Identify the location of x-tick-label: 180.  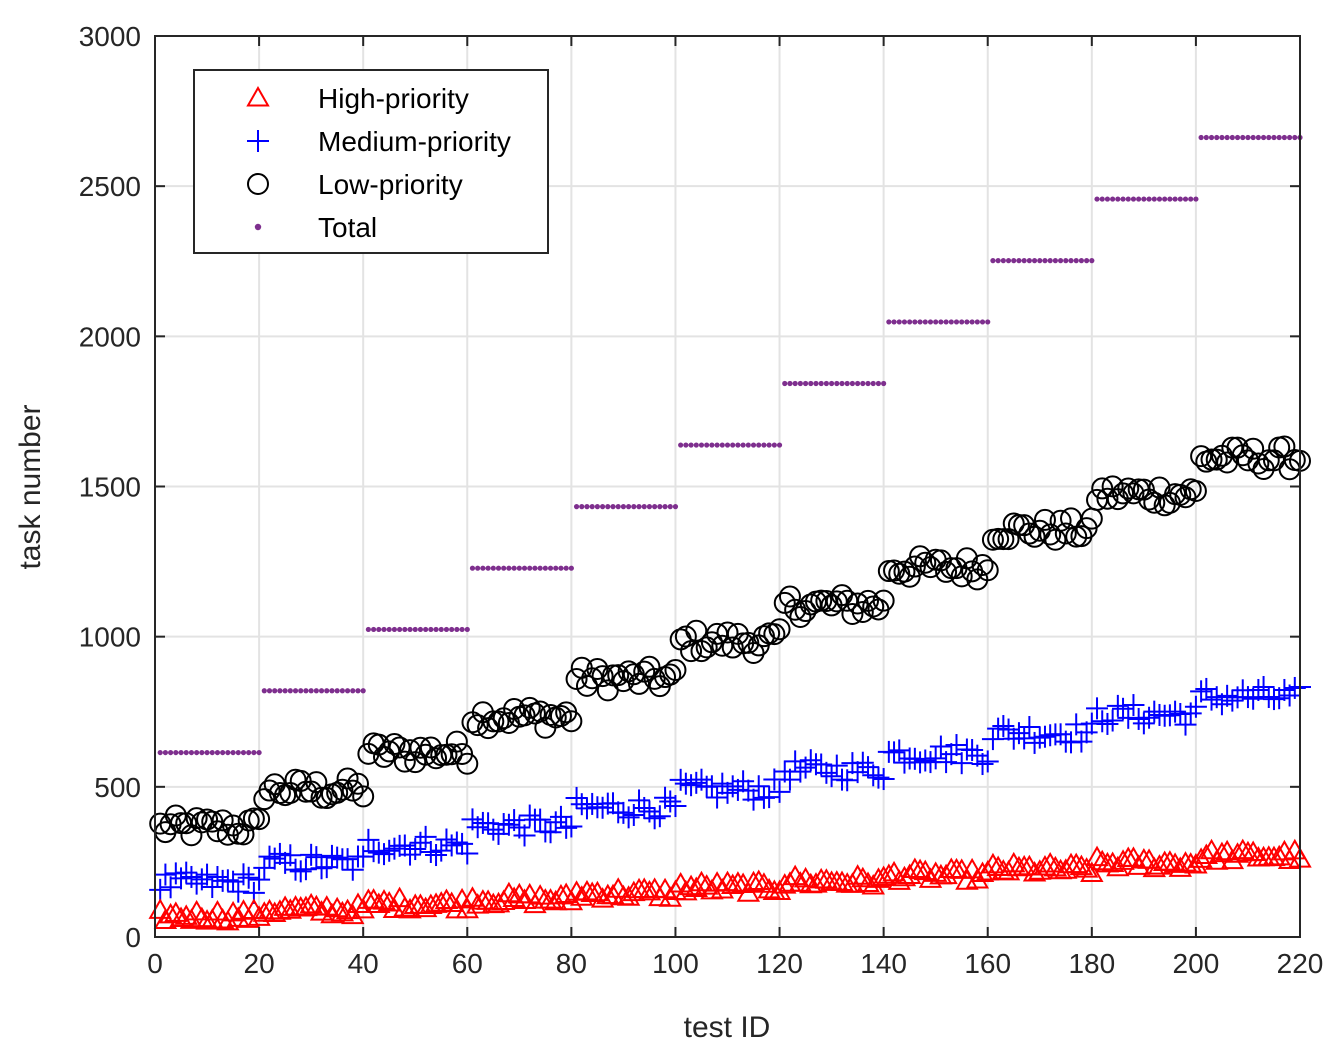
(1091, 963).